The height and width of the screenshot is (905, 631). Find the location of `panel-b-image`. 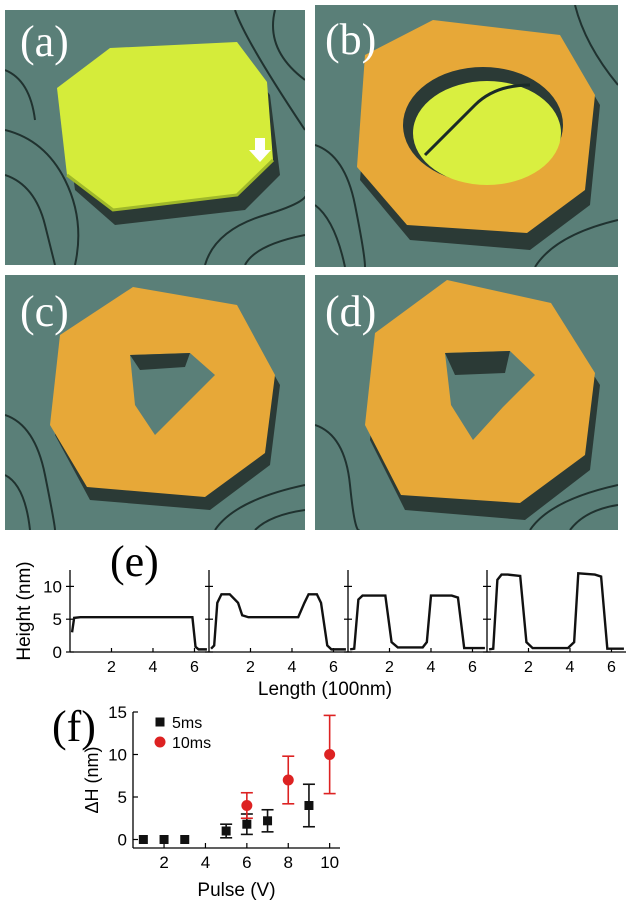

panel-b-image is located at coordinates (466, 136).